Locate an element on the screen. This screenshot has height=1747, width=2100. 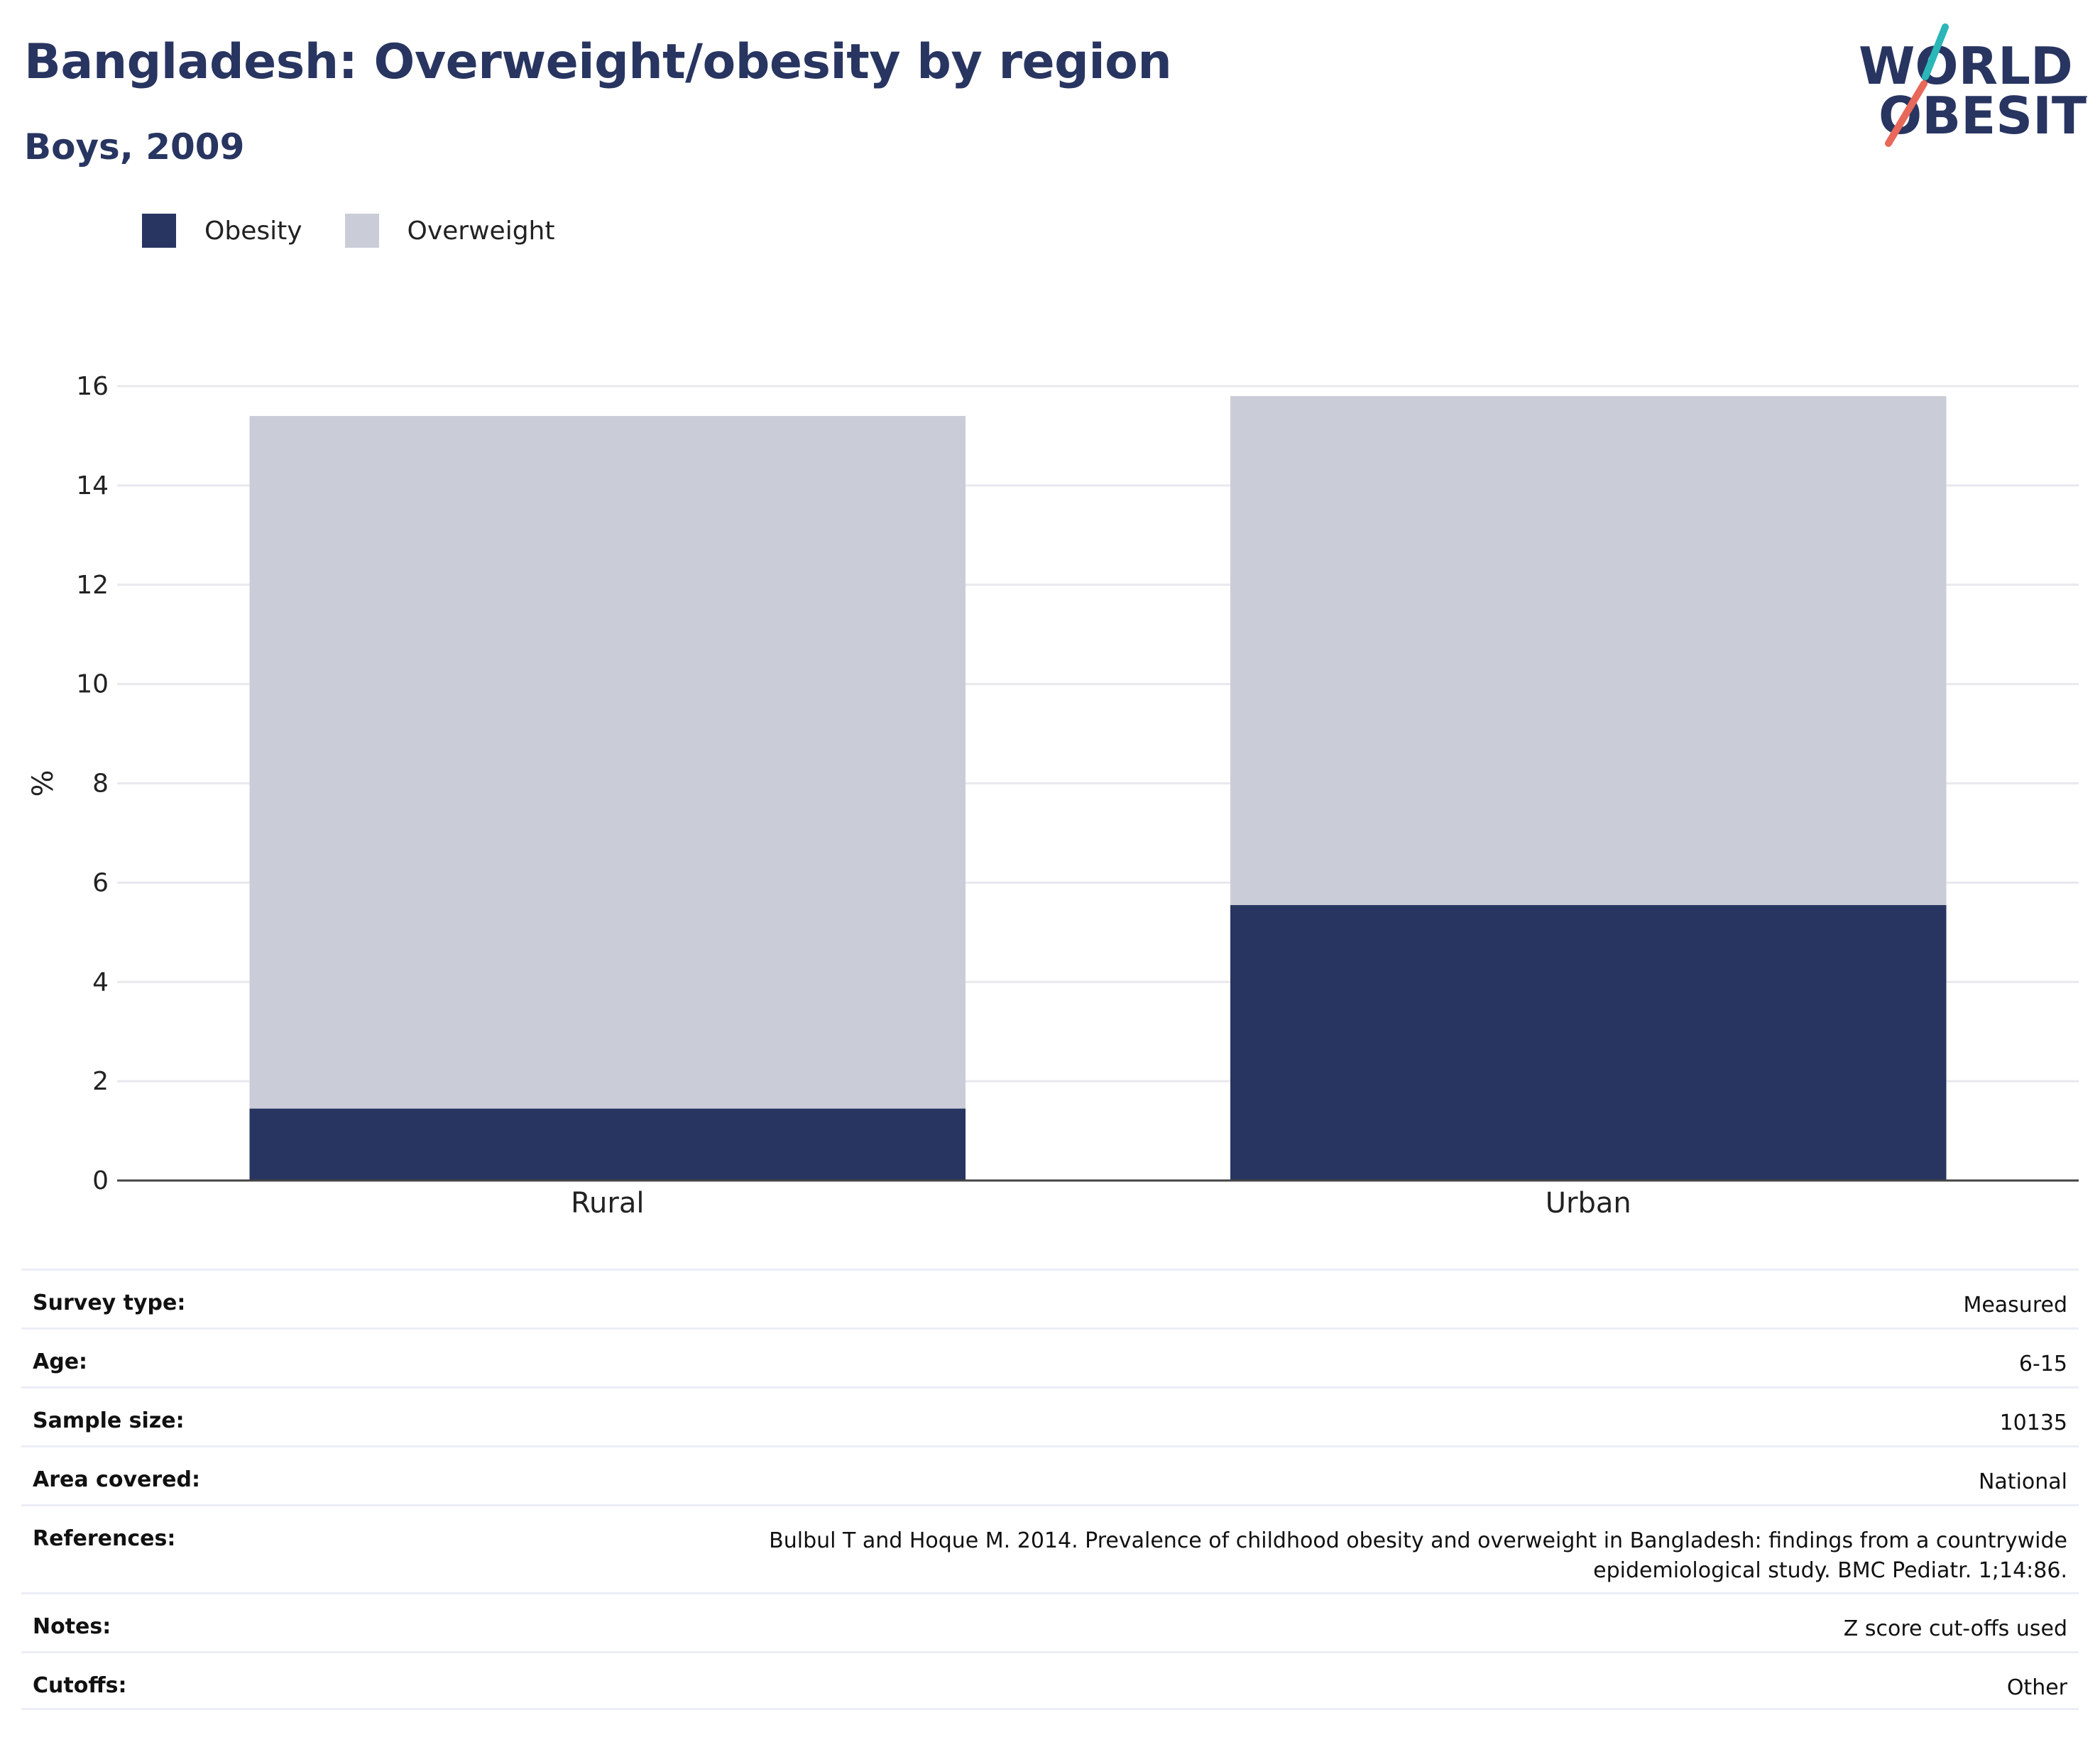
legend-item-overweight: Overweight is located at coordinates (449, 231).